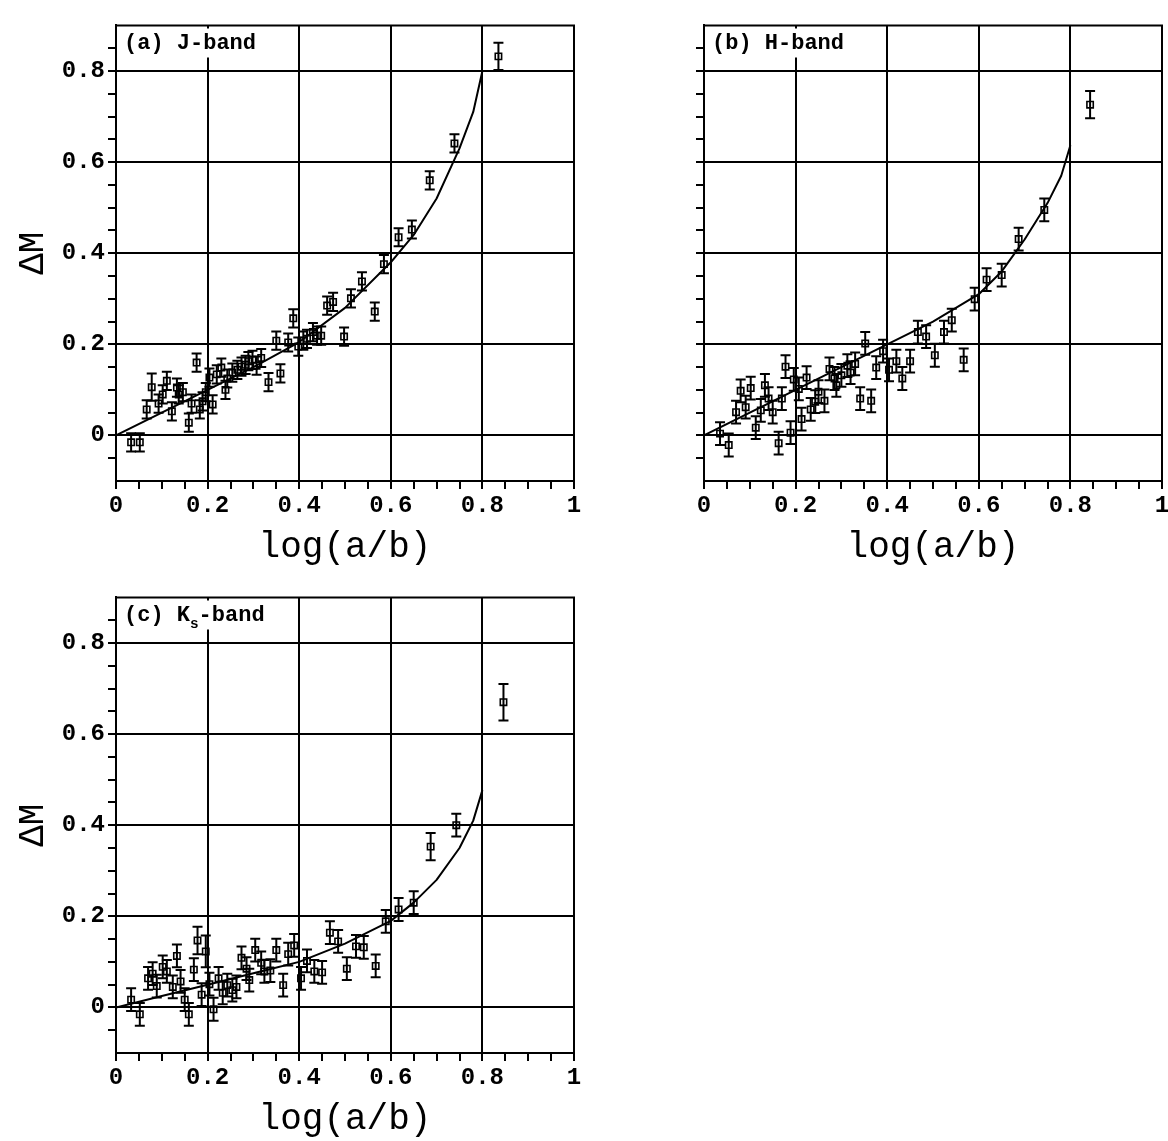 The image size is (1168, 1141). Describe the element at coordinates (778, 44) in the screenshot. I see `annotation: (b) H-band` at that location.